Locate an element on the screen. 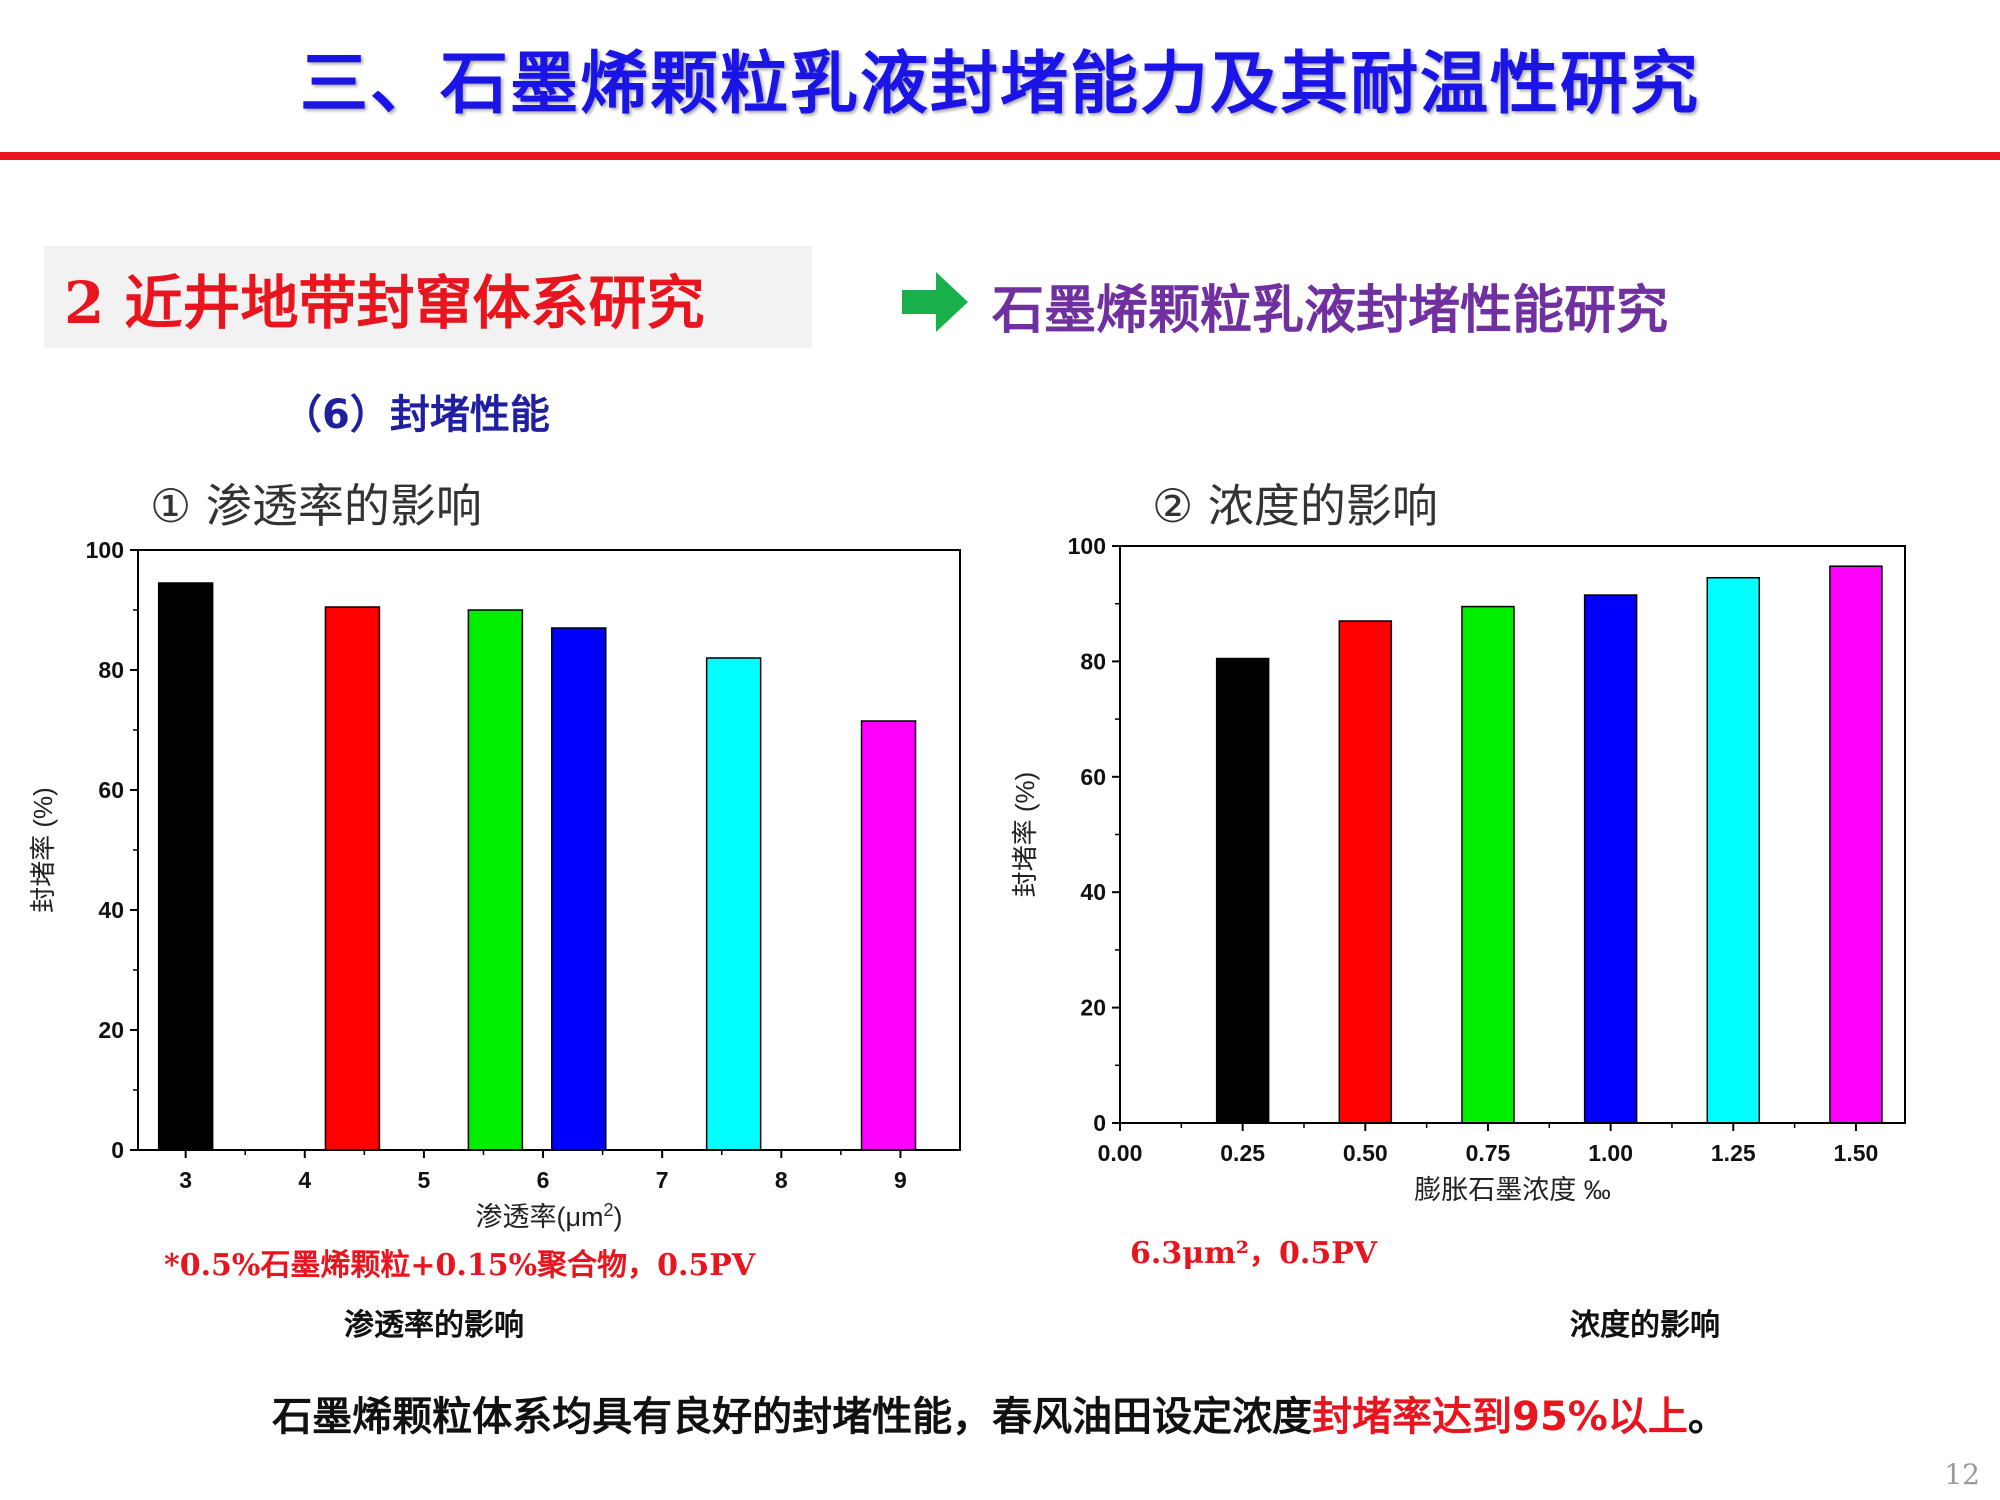 This screenshot has width=2000, height=1500. x-tick-label: 6 is located at coordinates (543, 1180).